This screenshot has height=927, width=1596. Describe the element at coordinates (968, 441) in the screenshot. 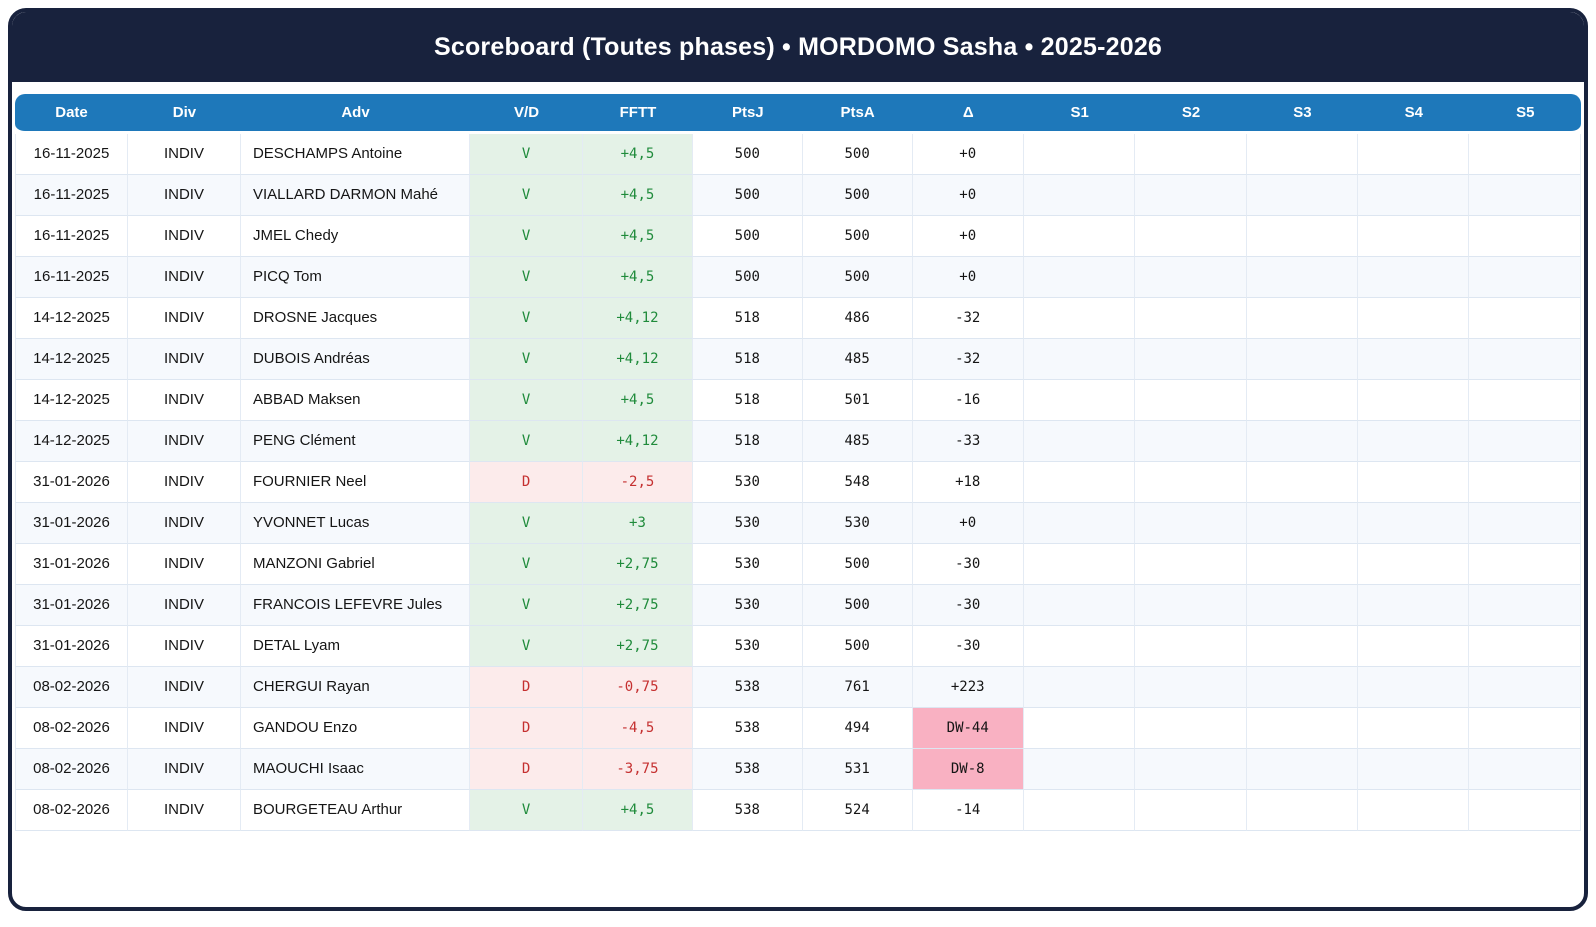

I see `cell-delta: -33` at that location.